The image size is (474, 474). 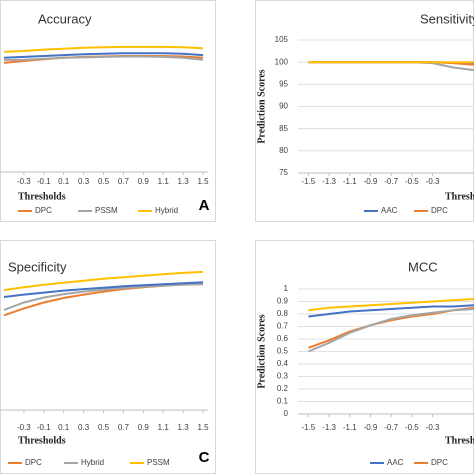 What do you see at coordinates (37, 266) in the screenshot?
I see `panel-title: Specificity` at bounding box center [37, 266].